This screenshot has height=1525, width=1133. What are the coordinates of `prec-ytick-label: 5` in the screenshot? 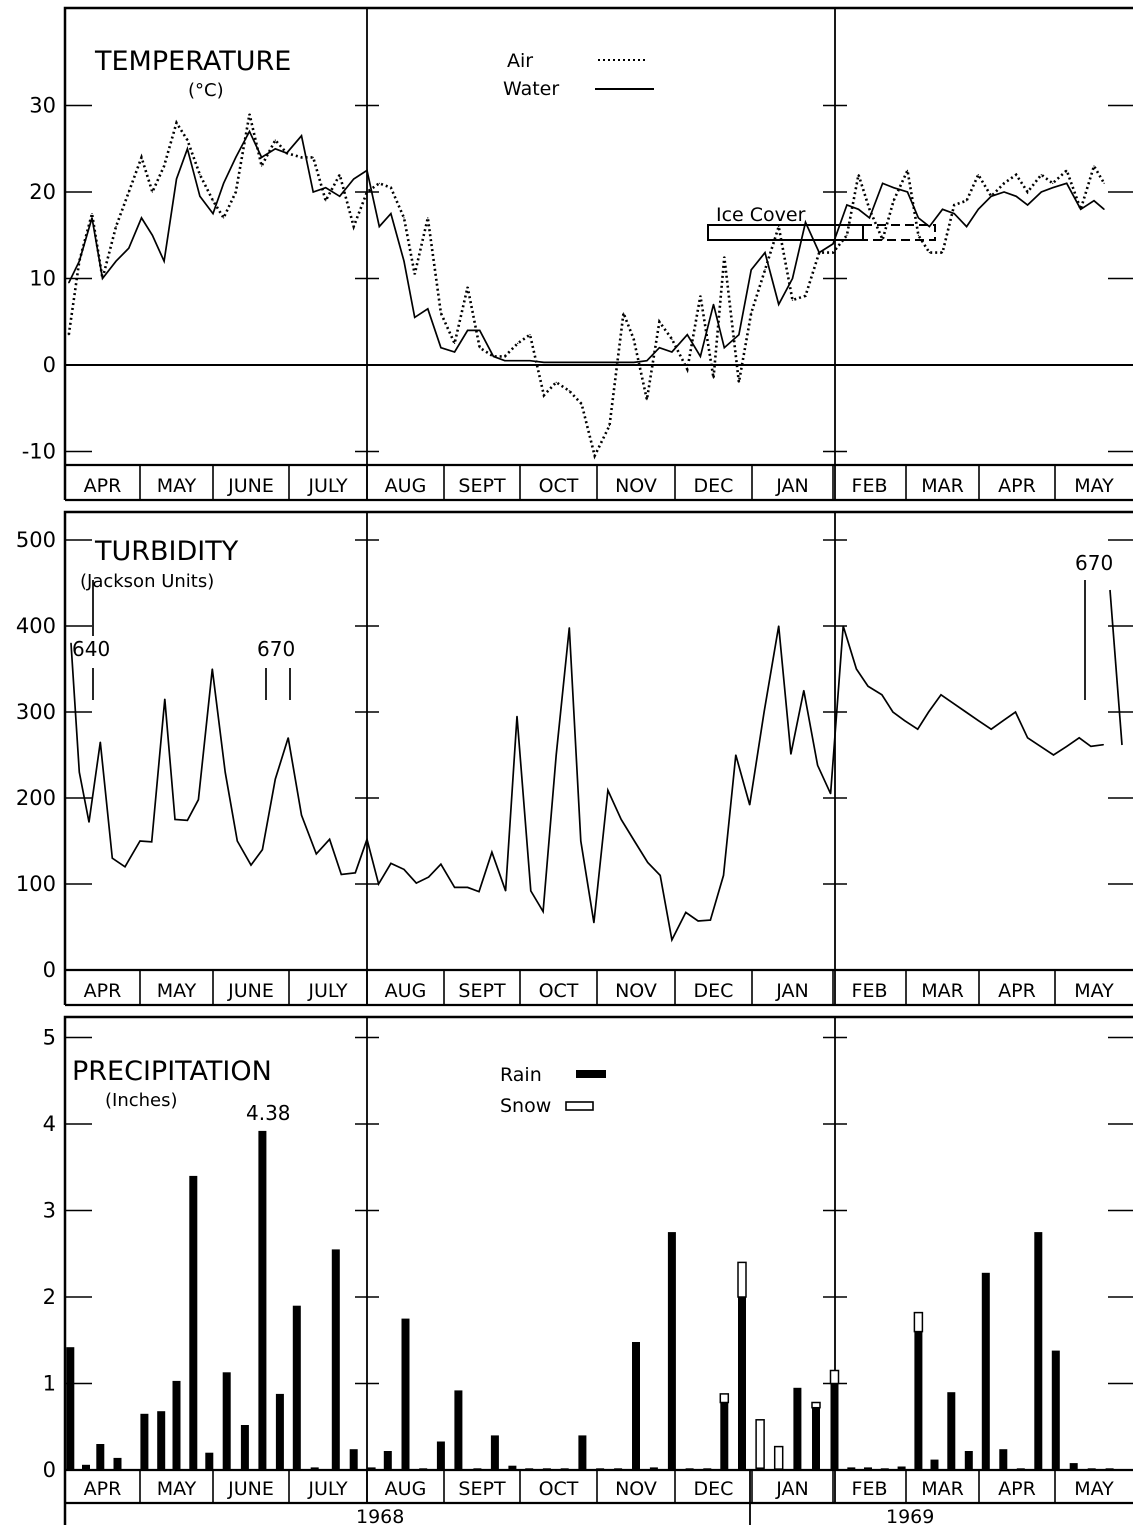 It's located at (49, 1038).